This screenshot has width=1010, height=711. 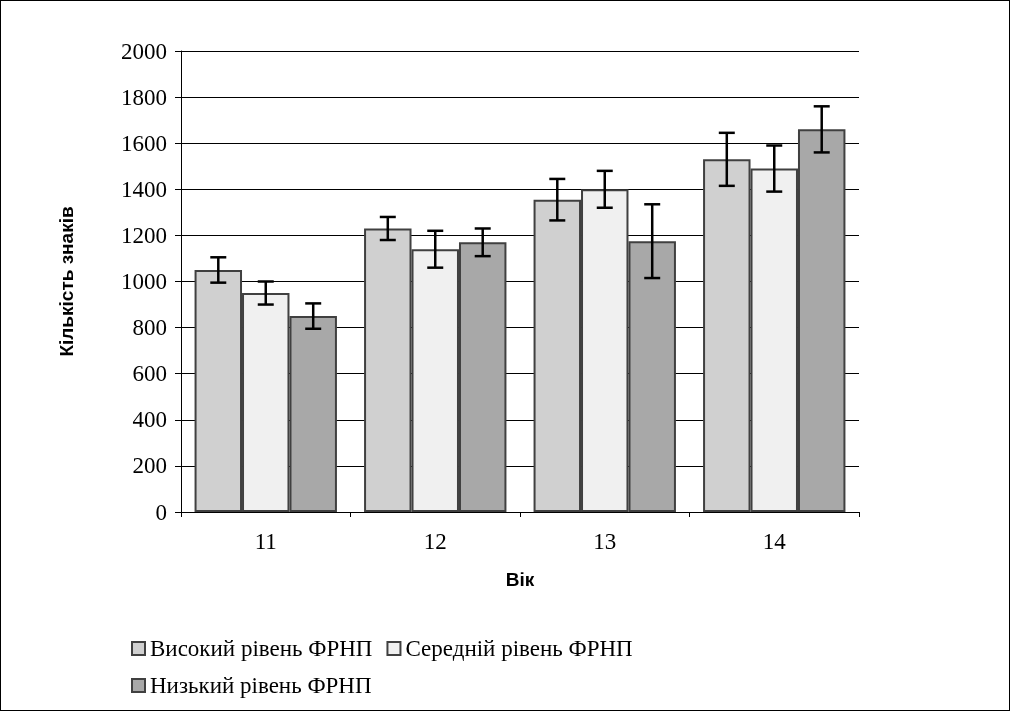 What do you see at coordinates (66, 281) in the screenshot?
I see `y-axis-title: Кількість знаків` at bounding box center [66, 281].